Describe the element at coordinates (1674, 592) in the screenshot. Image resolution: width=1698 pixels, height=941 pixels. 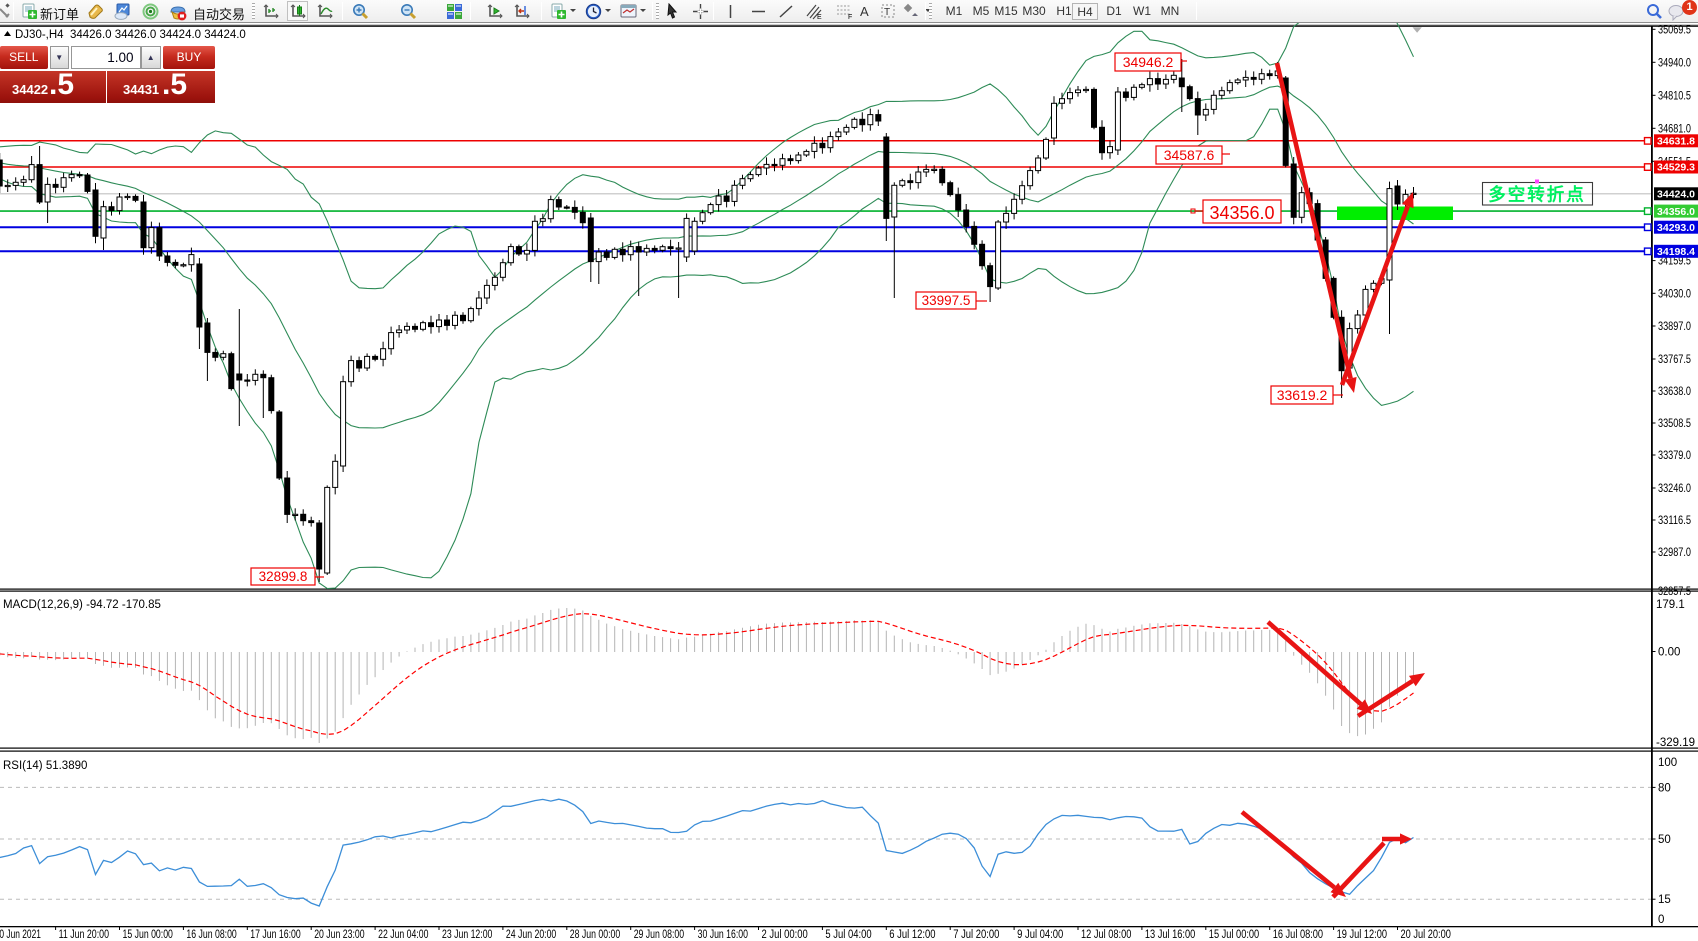
I see `svg-text: 32857.5` at that location.